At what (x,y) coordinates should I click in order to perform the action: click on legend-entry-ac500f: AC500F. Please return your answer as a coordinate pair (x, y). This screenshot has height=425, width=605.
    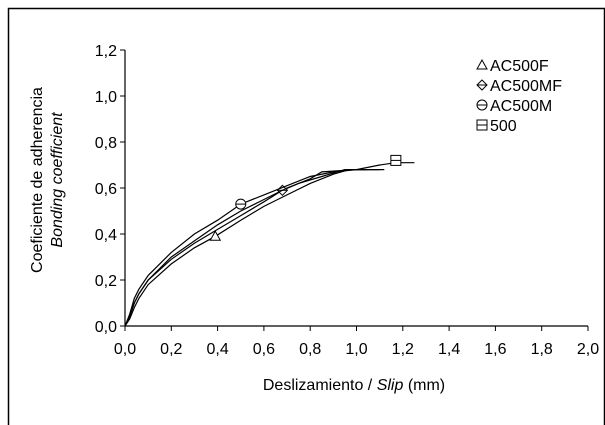
    Looking at the image, I should click on (519, 66).